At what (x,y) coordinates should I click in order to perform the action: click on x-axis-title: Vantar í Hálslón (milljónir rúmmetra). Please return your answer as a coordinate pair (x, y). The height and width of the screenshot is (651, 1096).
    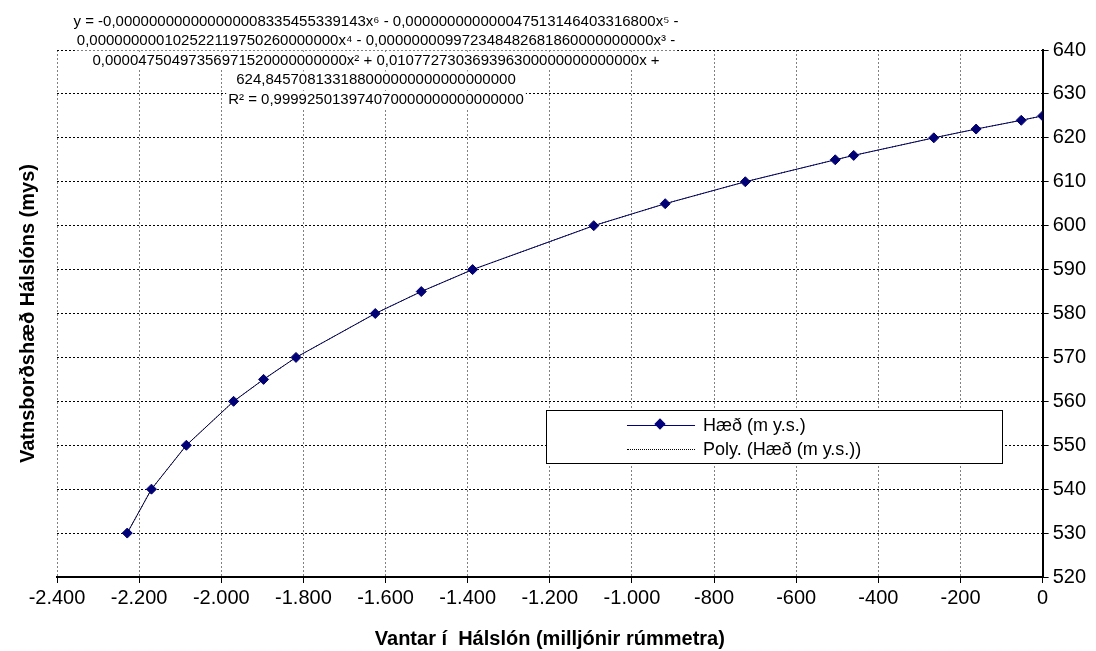
    Looking at the image, I should click on (549, 637).